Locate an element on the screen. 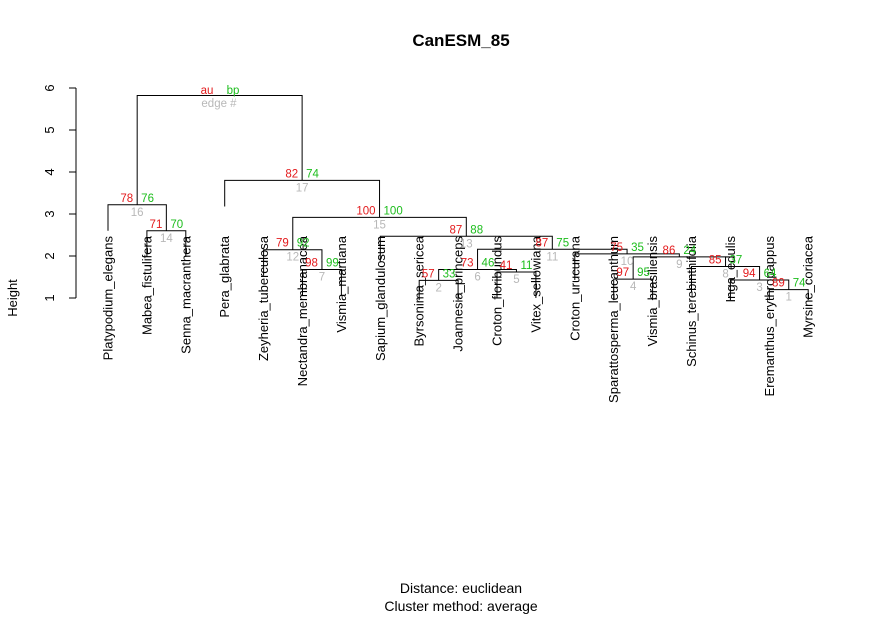  edge-label: 15 is located at coordinates (379, 225).